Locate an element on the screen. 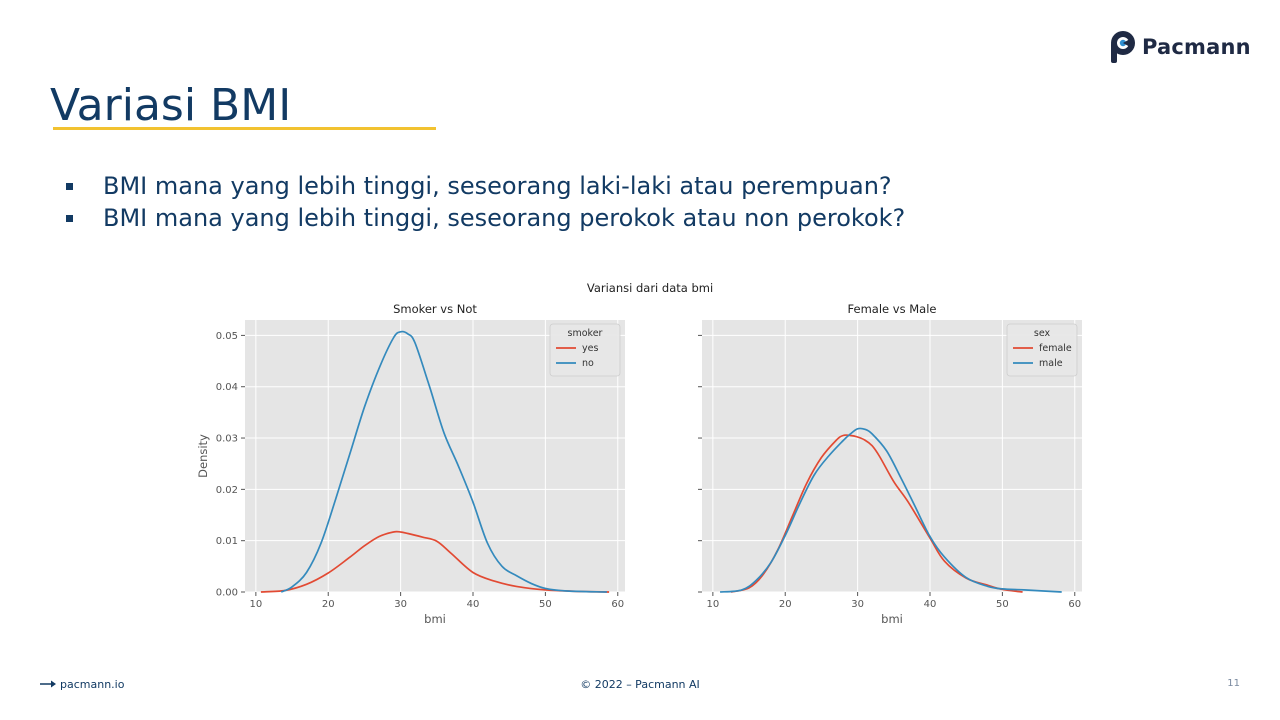  series-line-male is located at coordinates (891, 510).